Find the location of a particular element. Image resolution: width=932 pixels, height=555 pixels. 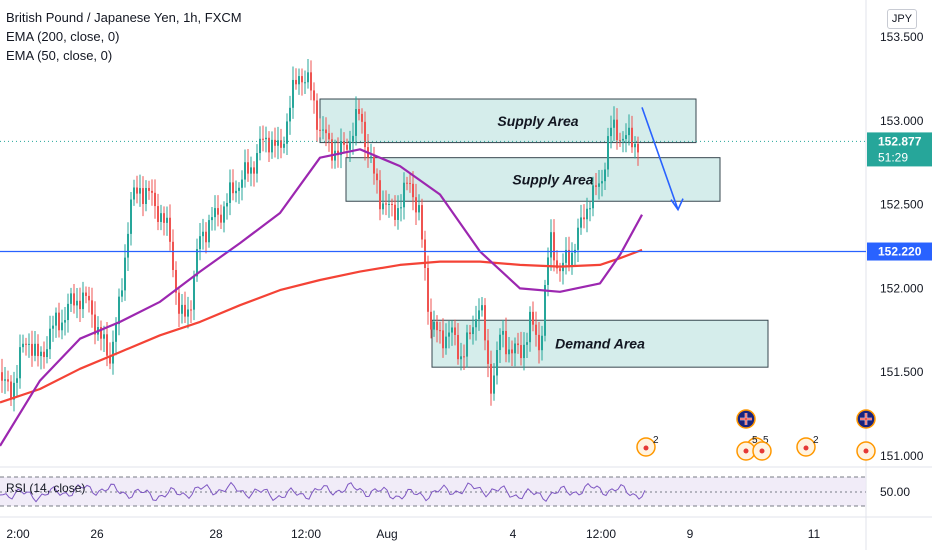

zone-rect is located at coordinates (508, 121).